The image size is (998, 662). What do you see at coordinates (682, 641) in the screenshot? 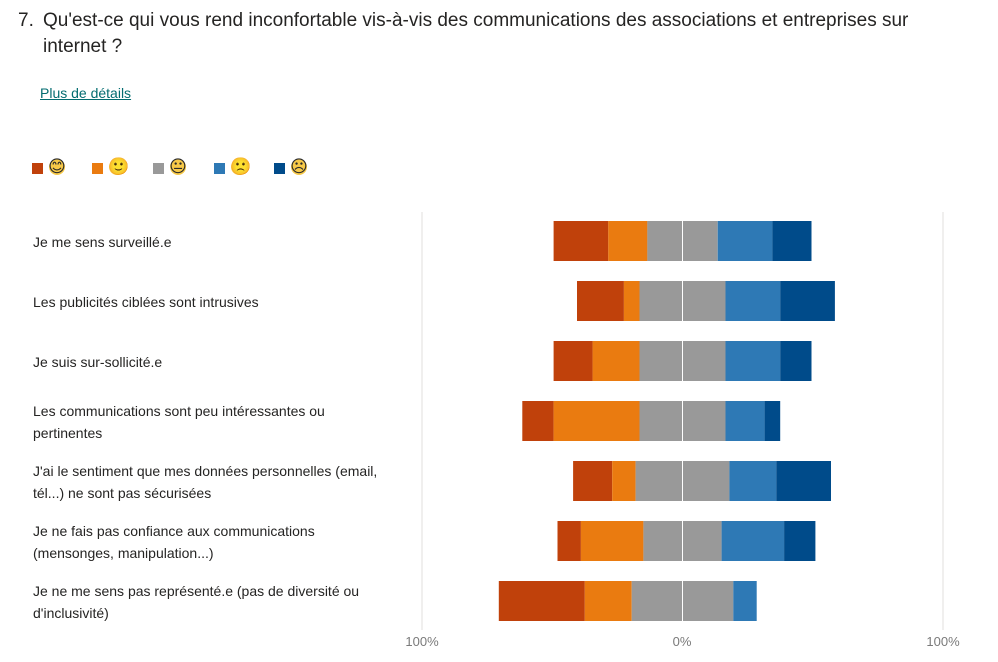
I see `axis-tick-center: 0%` at bounding box center [682, 641].